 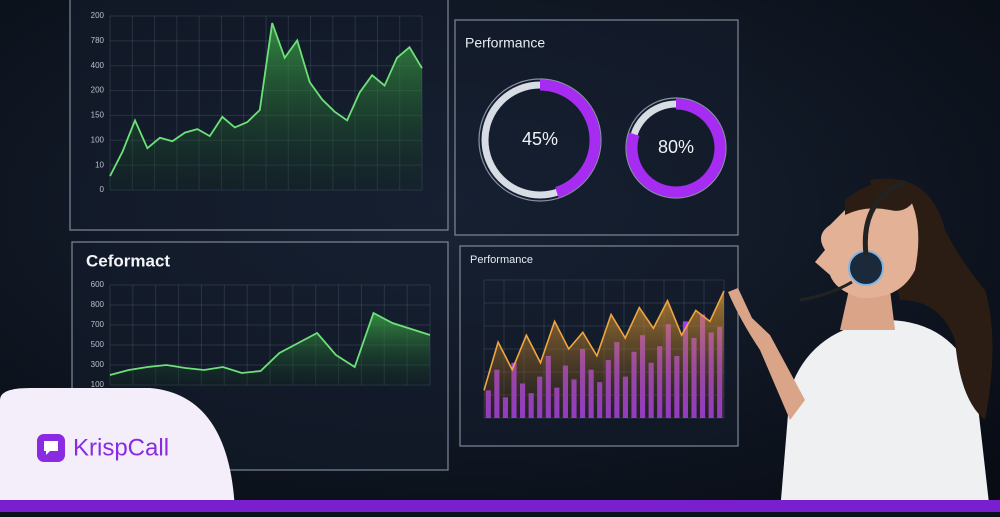 What do you see at coordinates (102, 189) in the screenshot?
I see `y-tick-label: 0` at bounding box center [102, 189].